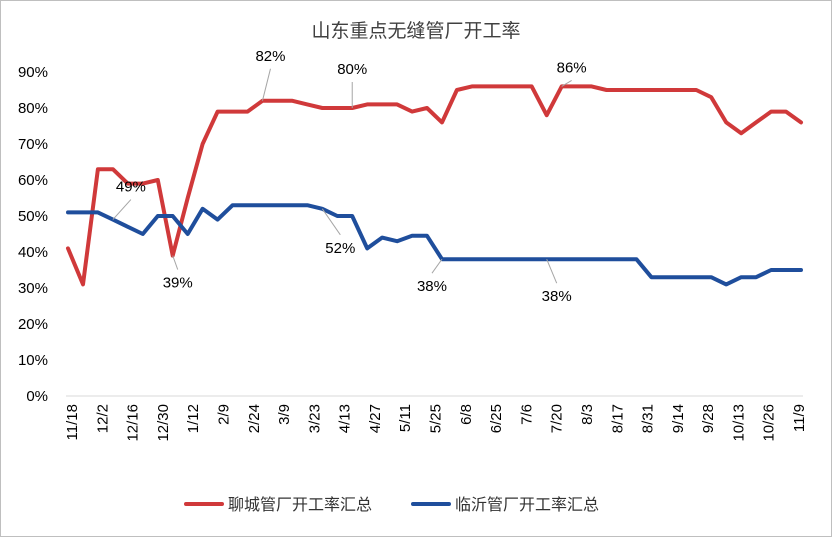 The image size is (832, 537). Describe the element at coordinates (587, 414) in the screenshot. I see `x-tick-label: 8/3` at that location.